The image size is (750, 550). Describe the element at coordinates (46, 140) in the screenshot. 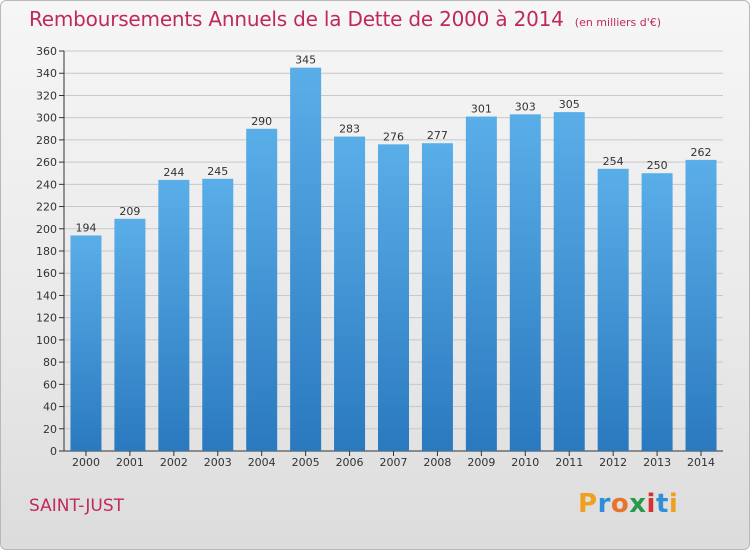

I see `y-tick-label: 280` at that location.